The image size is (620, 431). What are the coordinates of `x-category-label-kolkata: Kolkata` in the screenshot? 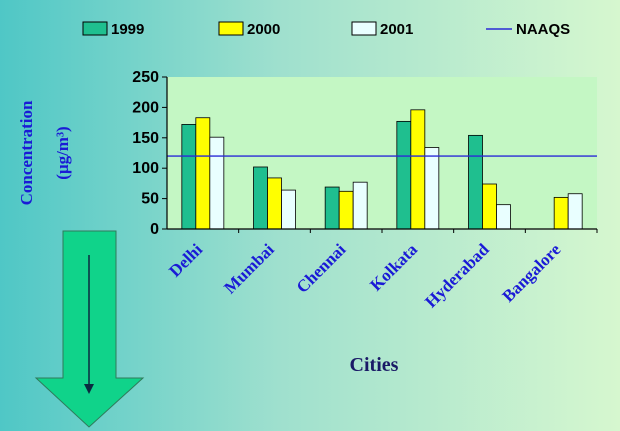 It's located at (393, 267).